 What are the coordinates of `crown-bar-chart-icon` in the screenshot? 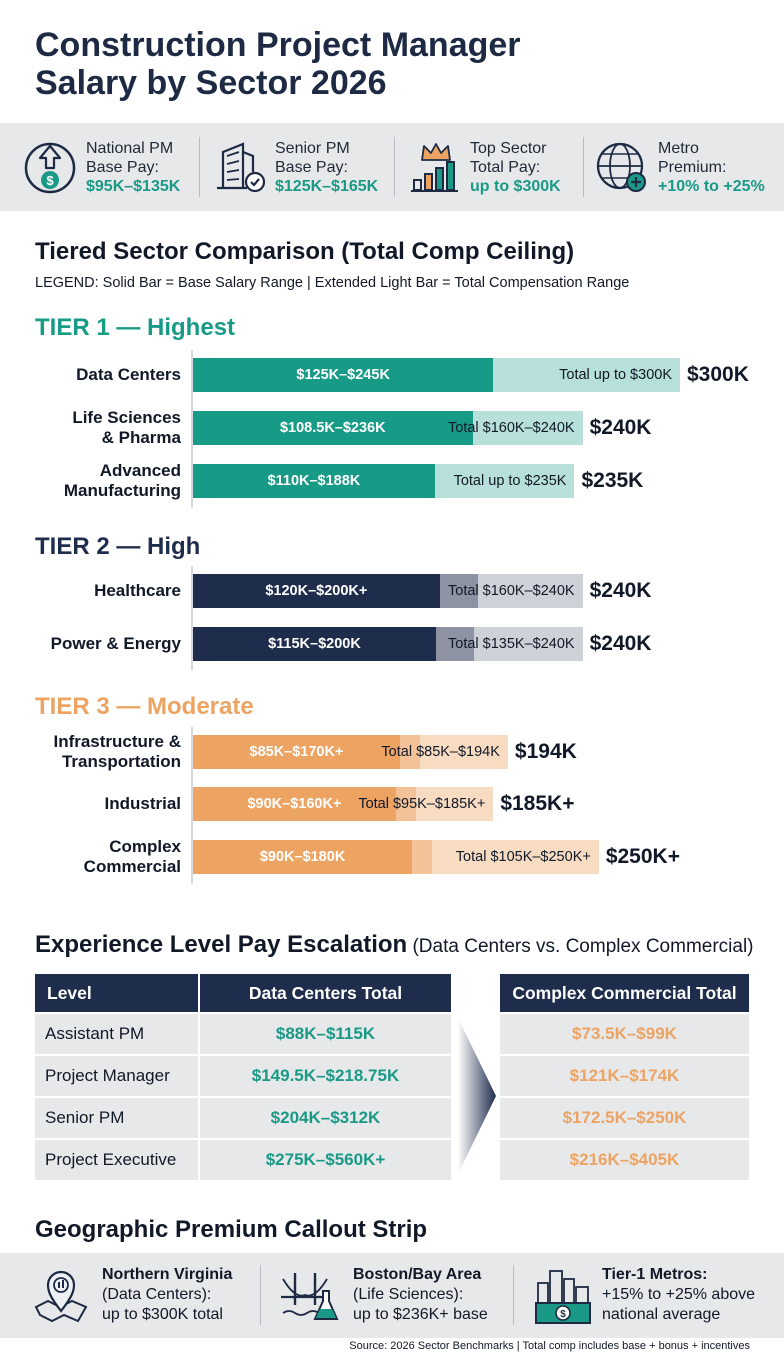 It's located at (434, 167).